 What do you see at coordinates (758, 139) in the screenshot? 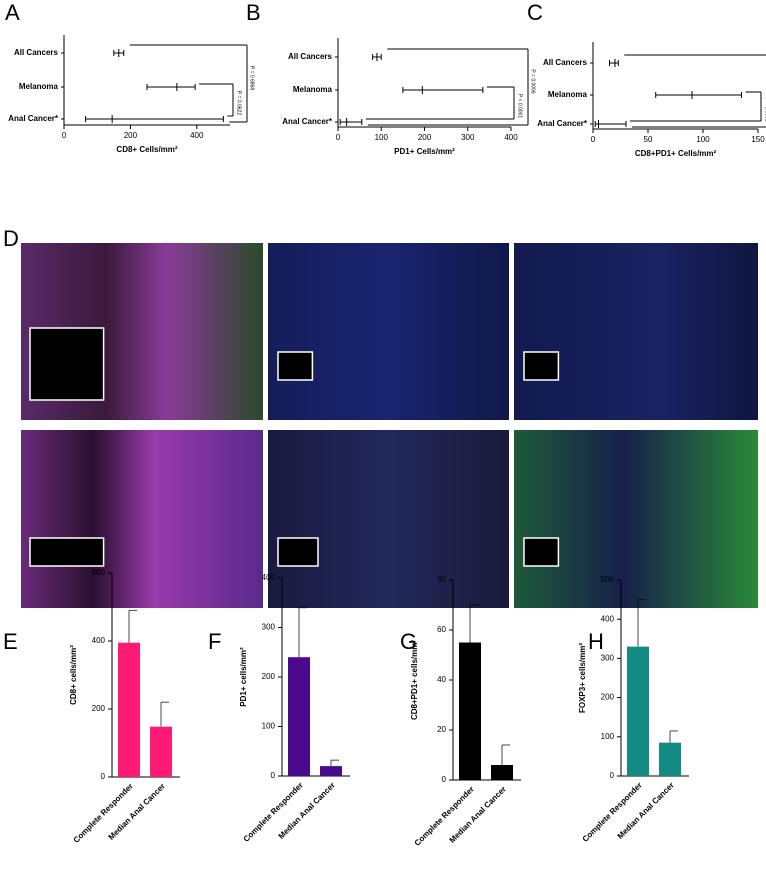
I see `x-tick-label: 150` at bounding box center [758, 139].